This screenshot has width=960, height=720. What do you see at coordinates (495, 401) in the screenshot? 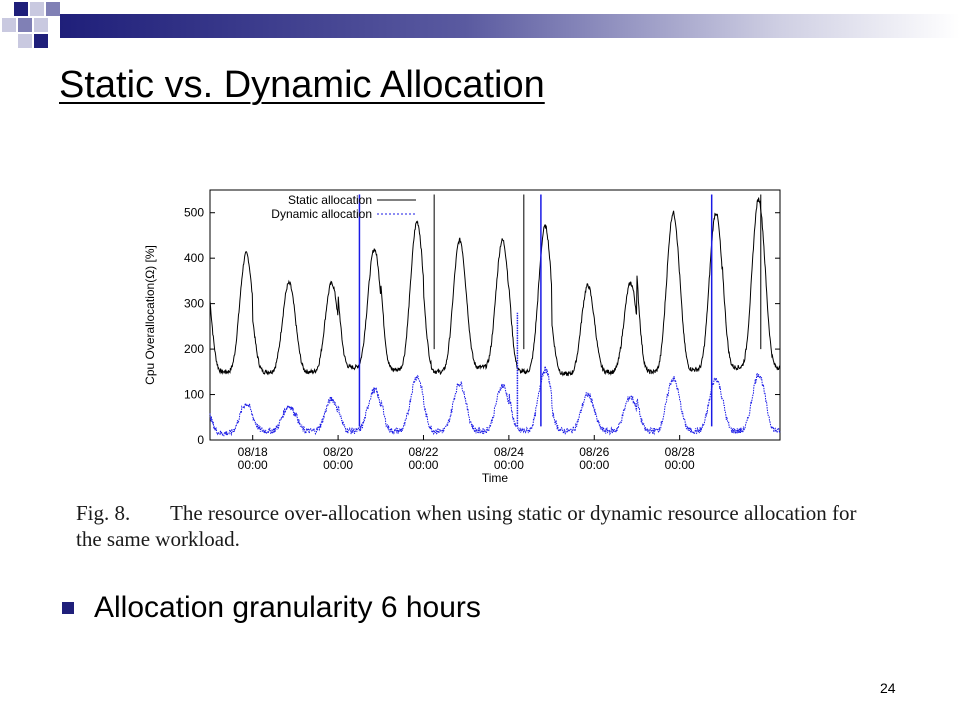
I see `series-line-dynamic` at bounding box center [495, 401].